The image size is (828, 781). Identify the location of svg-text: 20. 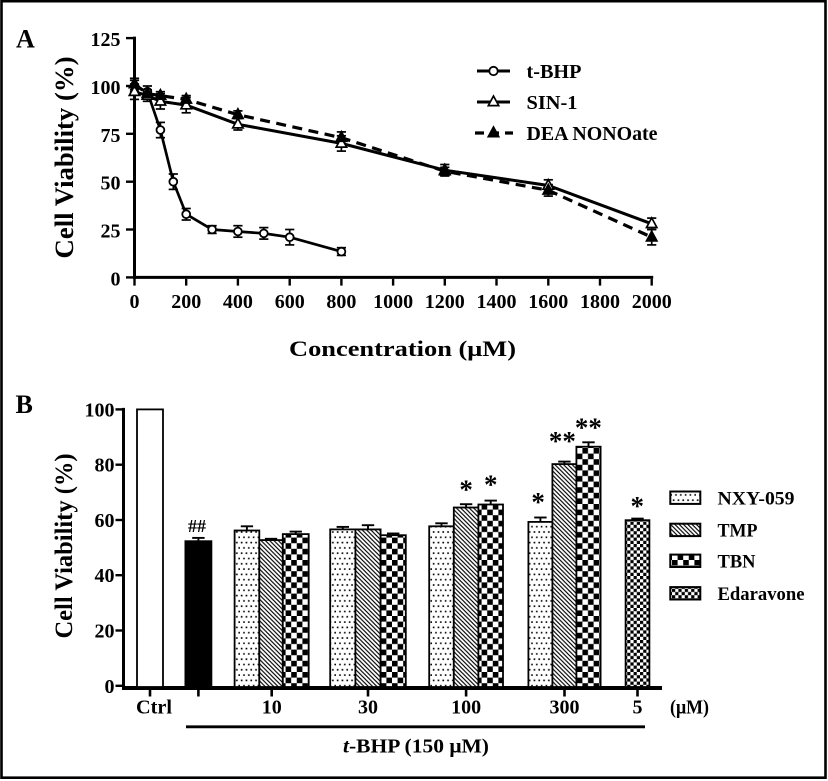
(105, 632).